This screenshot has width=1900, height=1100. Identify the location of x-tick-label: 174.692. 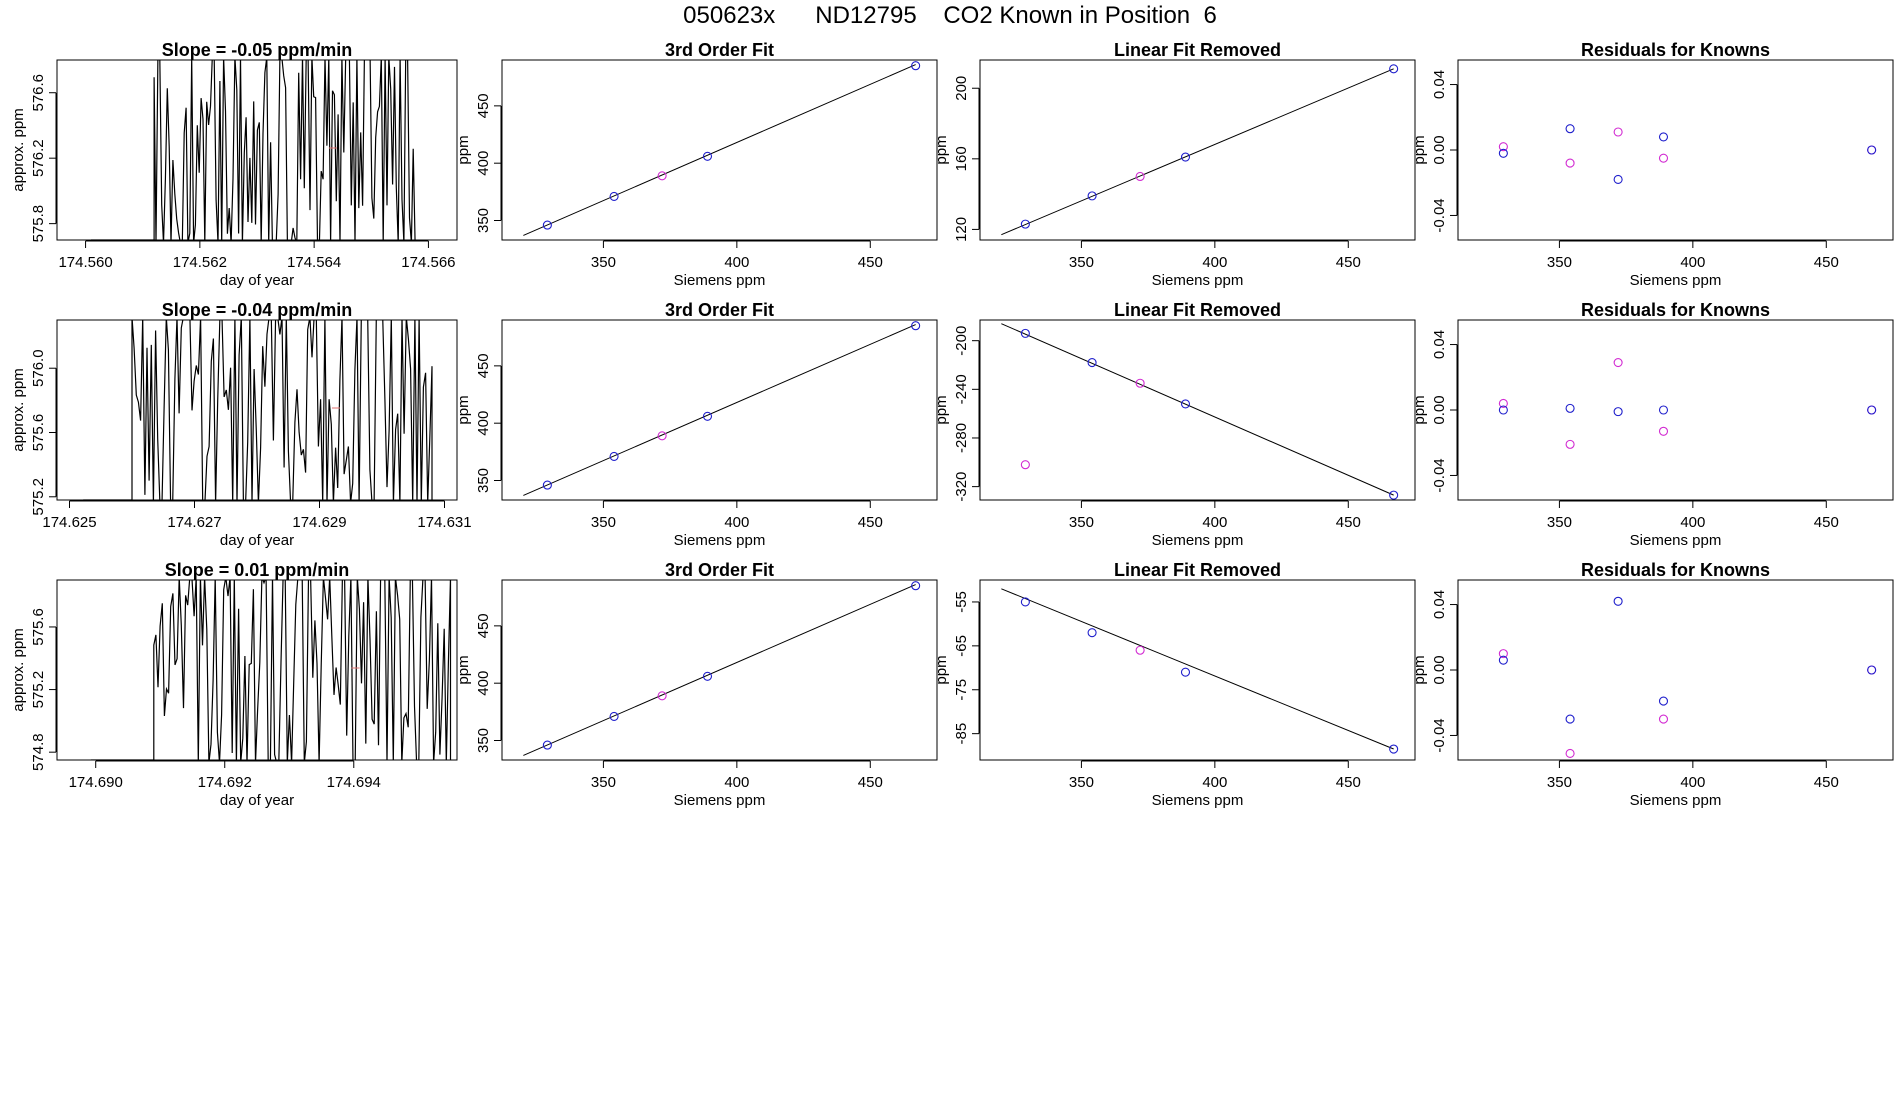
(225, 782).